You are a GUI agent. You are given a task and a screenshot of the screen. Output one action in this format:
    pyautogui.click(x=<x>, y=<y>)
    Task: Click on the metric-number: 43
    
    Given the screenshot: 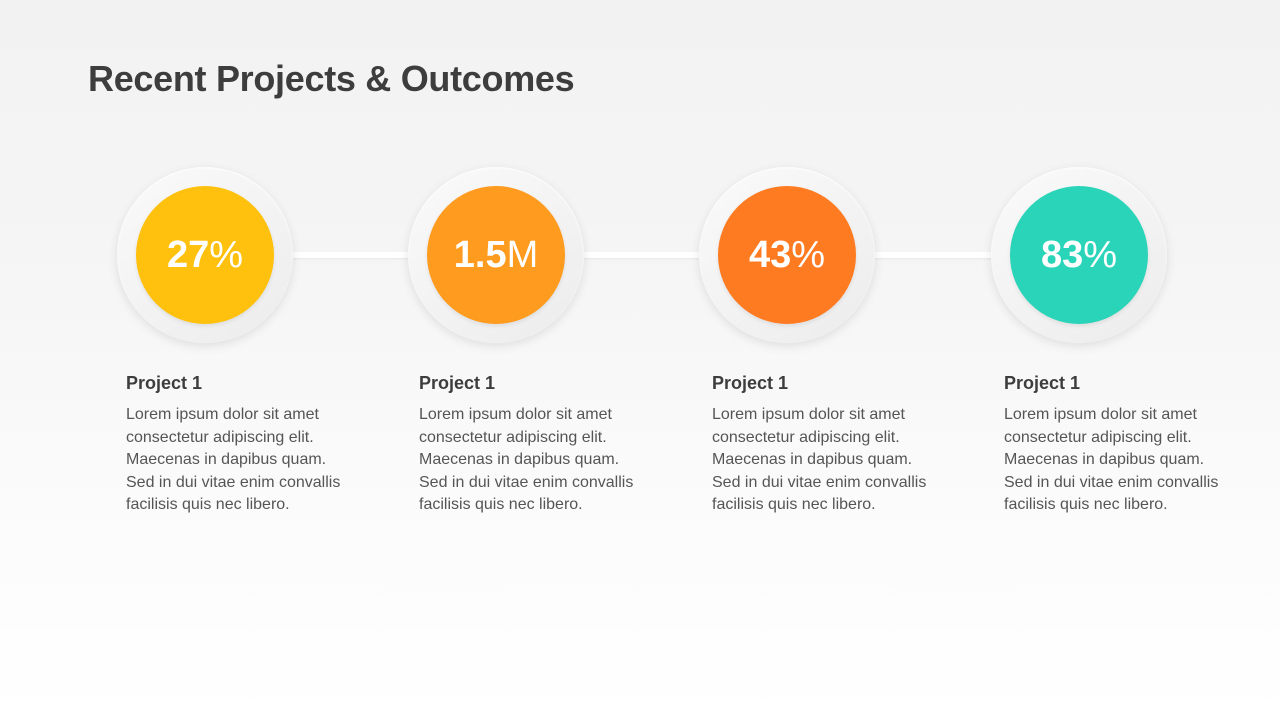 What is the action you would take?
    pyautogui.click(x=770, y=254)
    